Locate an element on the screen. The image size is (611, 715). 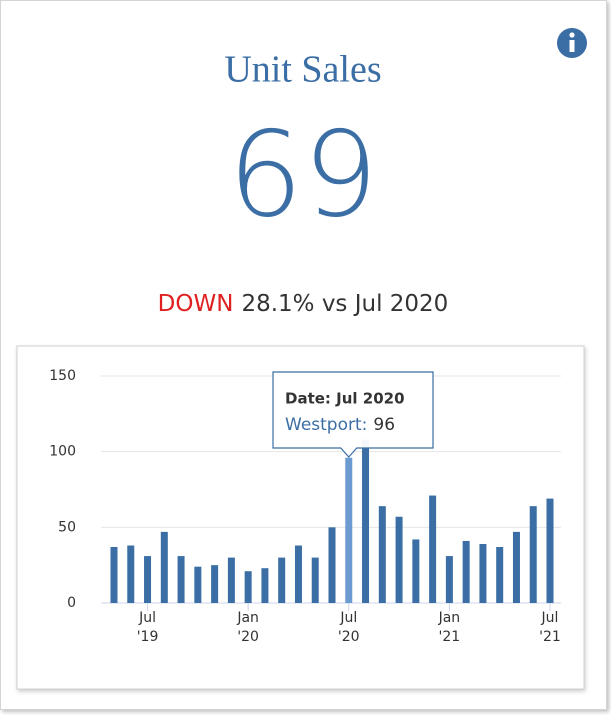
tooltip-row: Westport: 96 is located at coordinates (340, 425).